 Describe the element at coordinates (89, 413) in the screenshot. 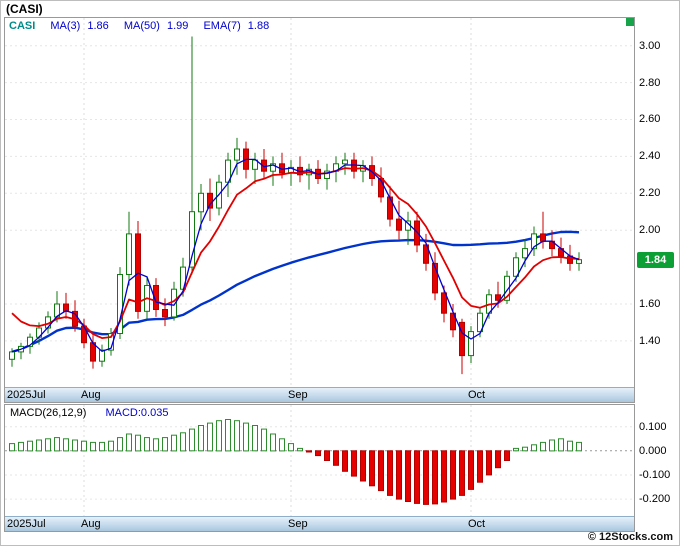

I see `macd-header: MACD(26,12,9) MACD:0.035` at that location.